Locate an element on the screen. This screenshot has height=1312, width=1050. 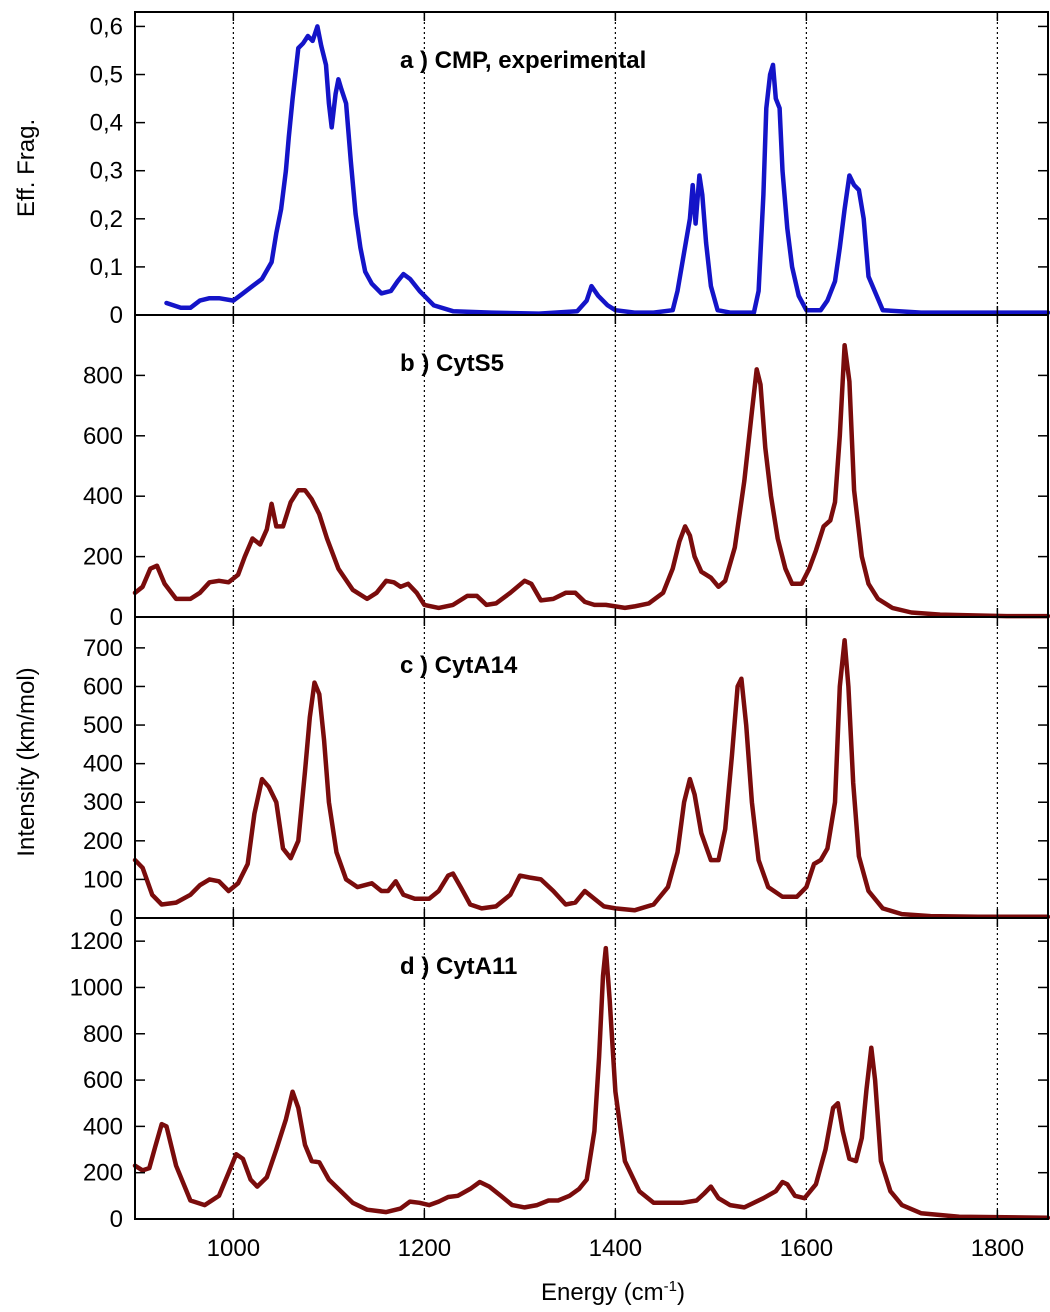
x-axis-title-main: Energy (cm is located at coordinates (602, 1292).